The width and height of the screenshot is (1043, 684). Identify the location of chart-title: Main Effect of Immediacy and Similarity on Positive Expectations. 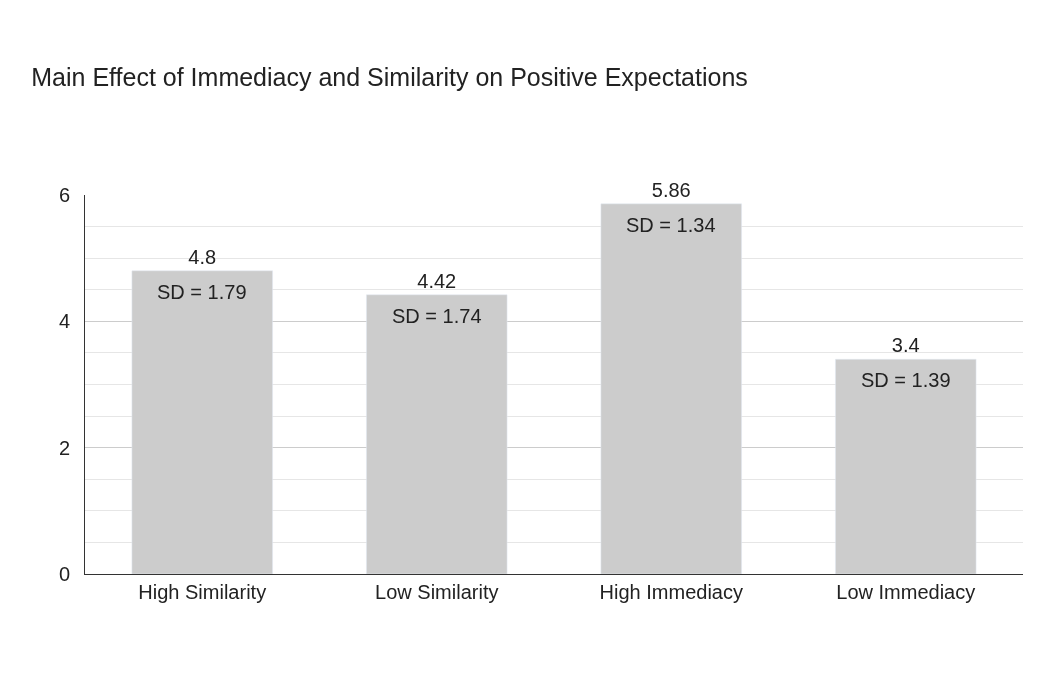
(389, 76).